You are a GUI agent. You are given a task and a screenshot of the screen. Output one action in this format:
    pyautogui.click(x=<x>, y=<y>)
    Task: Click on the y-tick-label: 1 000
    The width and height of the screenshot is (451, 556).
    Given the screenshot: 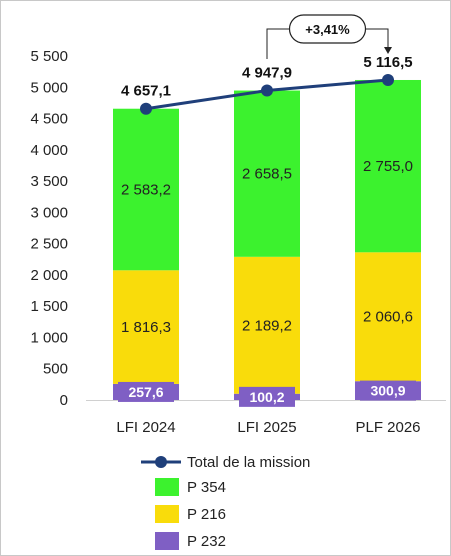 What is the action you would take?
    pyautogui.click(x=49, y=337)
    